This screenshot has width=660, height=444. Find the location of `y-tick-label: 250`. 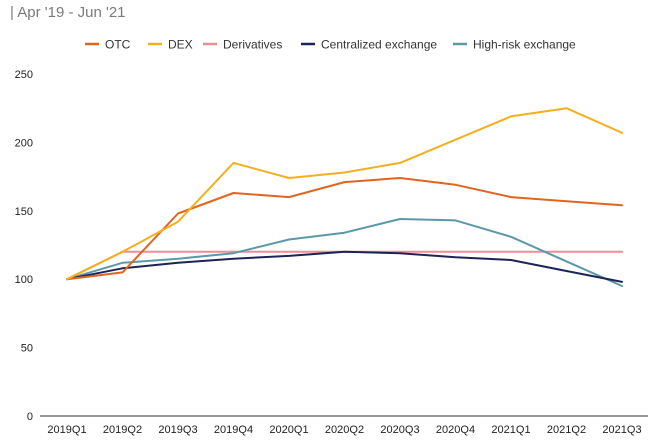

y-tick-label: 250 is located at coordinates (24, 75).